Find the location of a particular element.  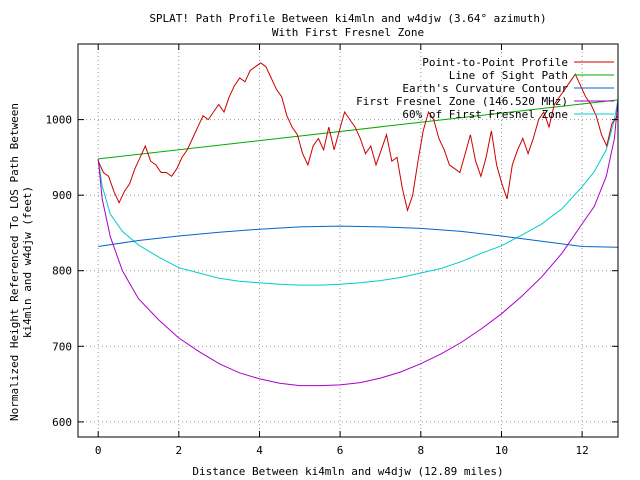

legend-label: Earth's Curvature Contour is located at coordinates (485, 88).